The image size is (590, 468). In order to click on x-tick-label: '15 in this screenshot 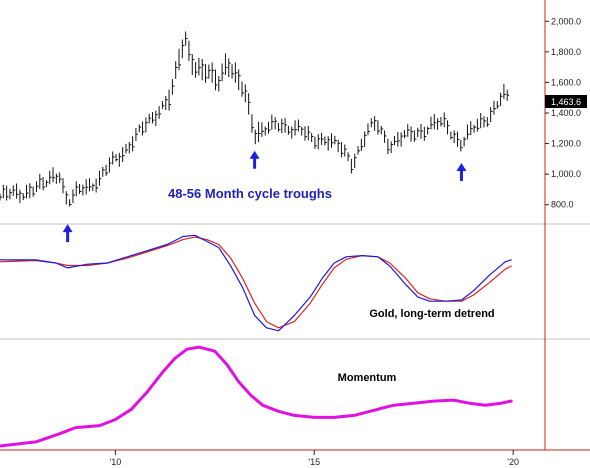, I will do `click(314, 462)`.